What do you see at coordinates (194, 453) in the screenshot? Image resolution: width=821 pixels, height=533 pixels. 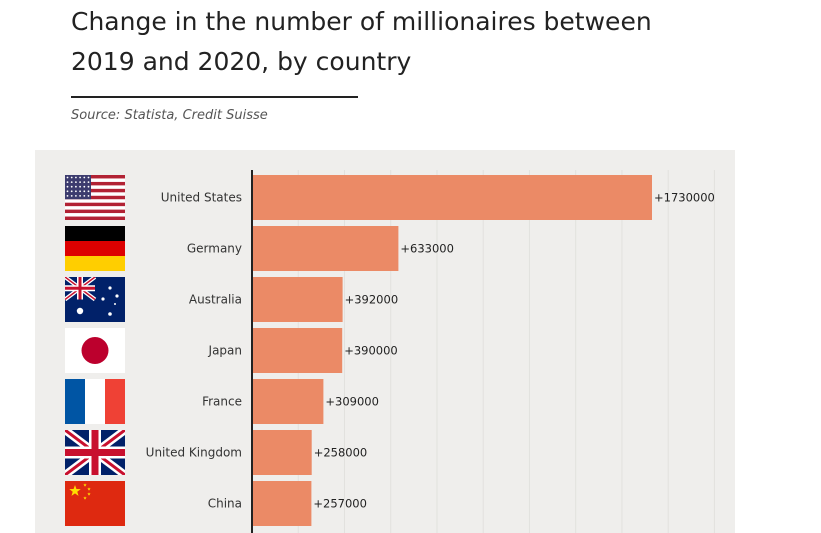 I see `category-label: United Kingdom` at bounding box center [194, 453].